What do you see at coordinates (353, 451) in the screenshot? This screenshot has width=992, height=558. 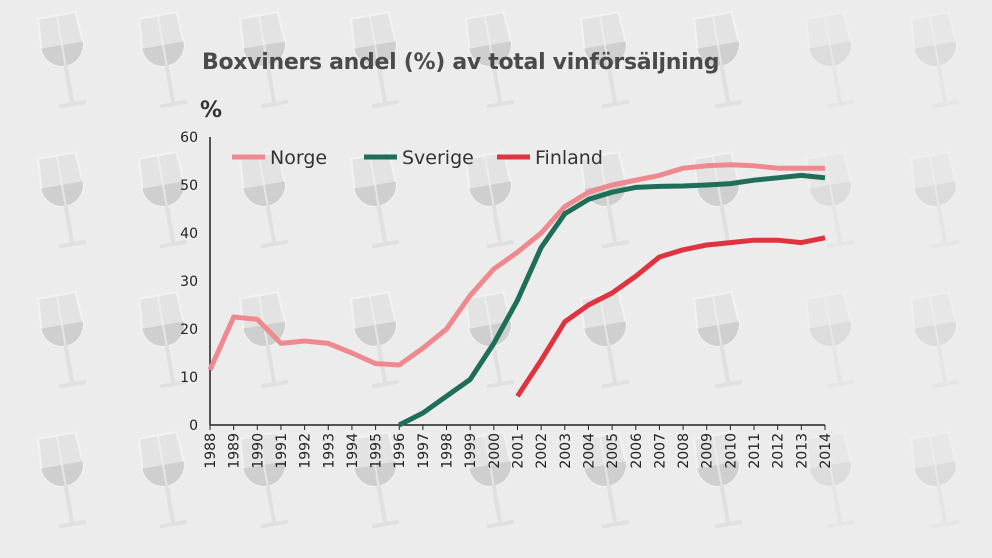 I see `x-tick-label: 1994` at bounding box center [353, 451].